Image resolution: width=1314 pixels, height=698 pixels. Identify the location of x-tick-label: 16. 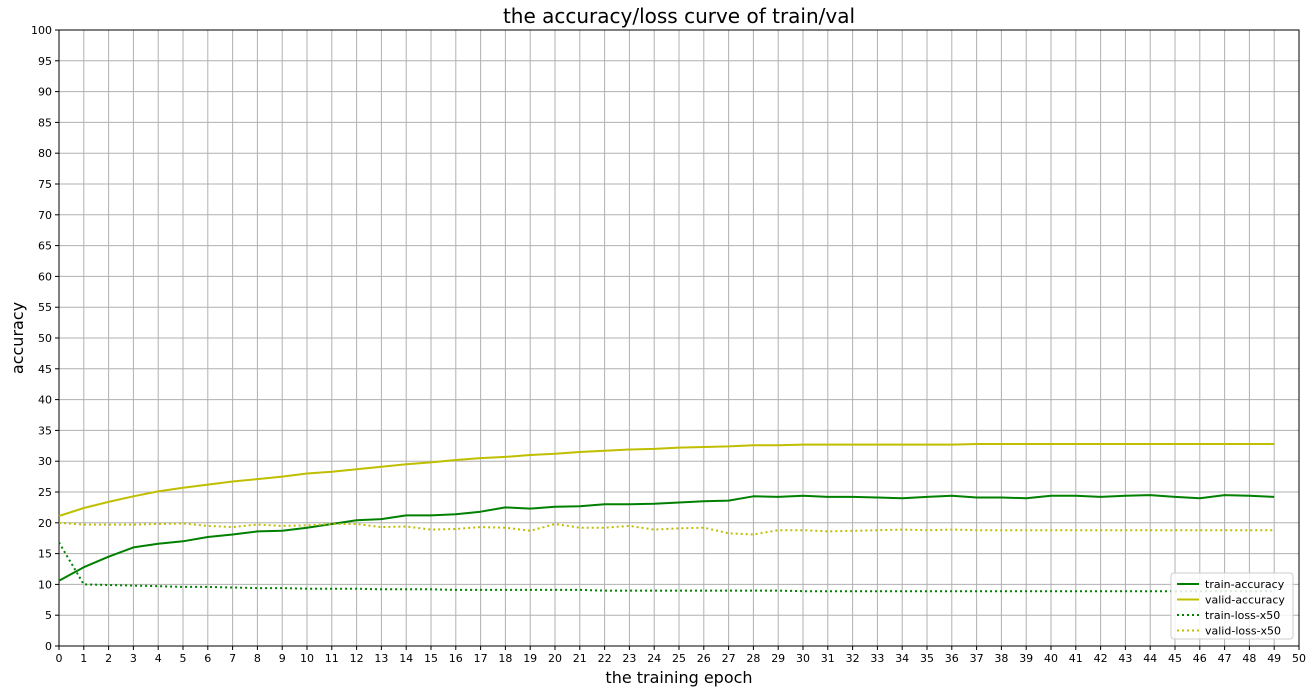
(456, 658).